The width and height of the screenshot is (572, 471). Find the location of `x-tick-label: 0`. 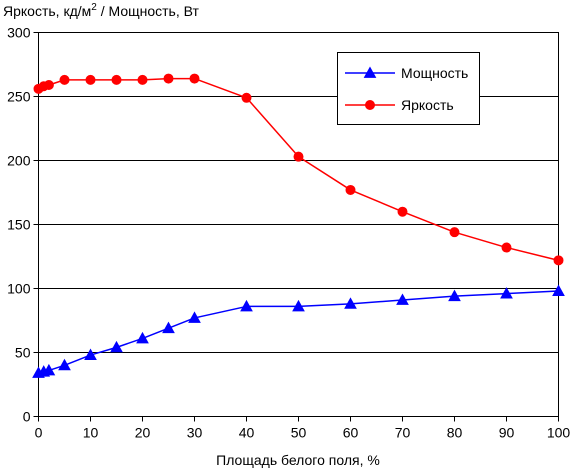

x-tick-label: 0 is located at coordinates (39, 433).